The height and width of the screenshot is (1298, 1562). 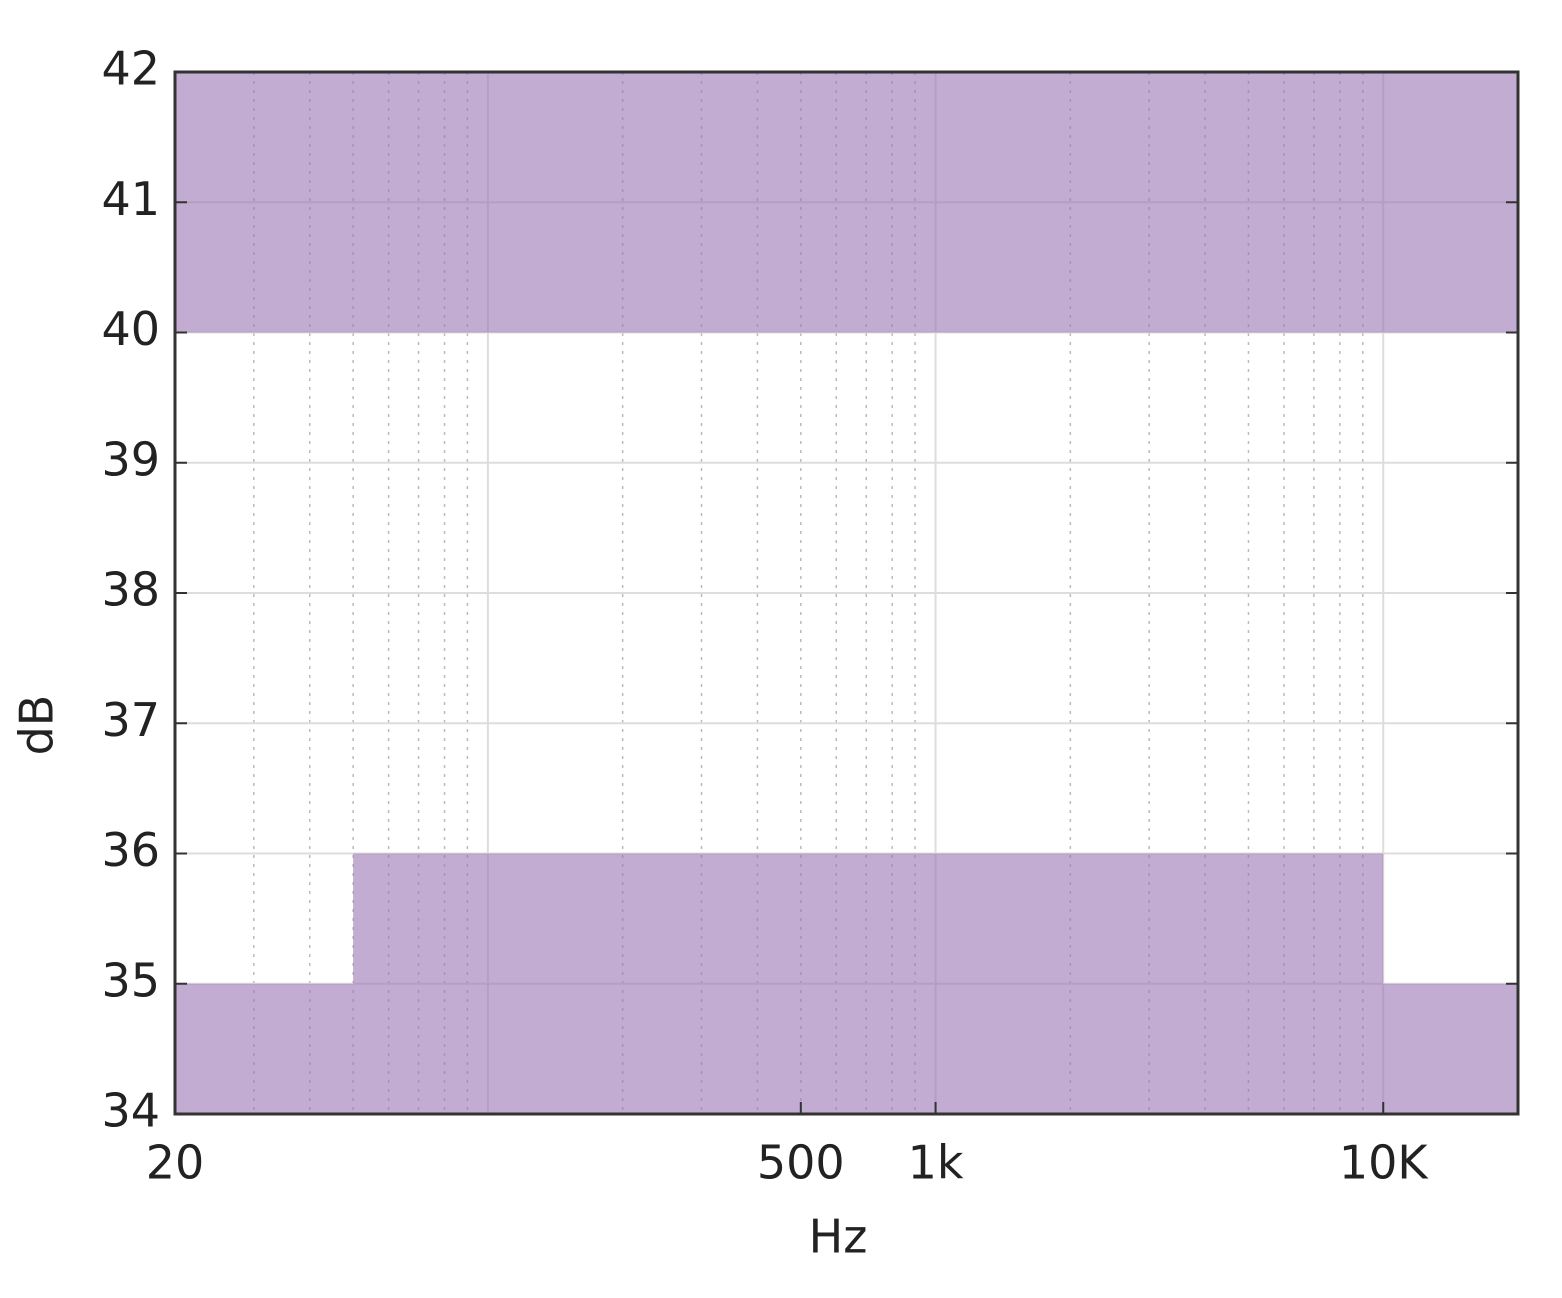 I want to click on y-tick-label: 35, so click(x=130, y=980).